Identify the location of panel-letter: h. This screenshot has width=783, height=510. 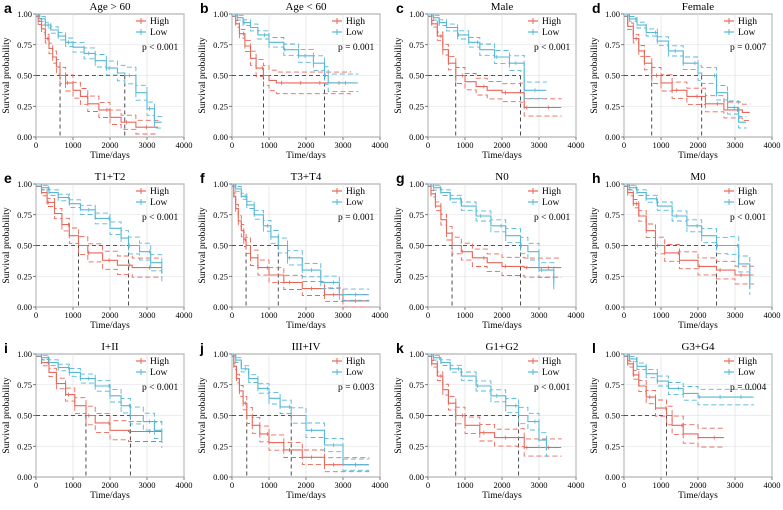
(596, 178).